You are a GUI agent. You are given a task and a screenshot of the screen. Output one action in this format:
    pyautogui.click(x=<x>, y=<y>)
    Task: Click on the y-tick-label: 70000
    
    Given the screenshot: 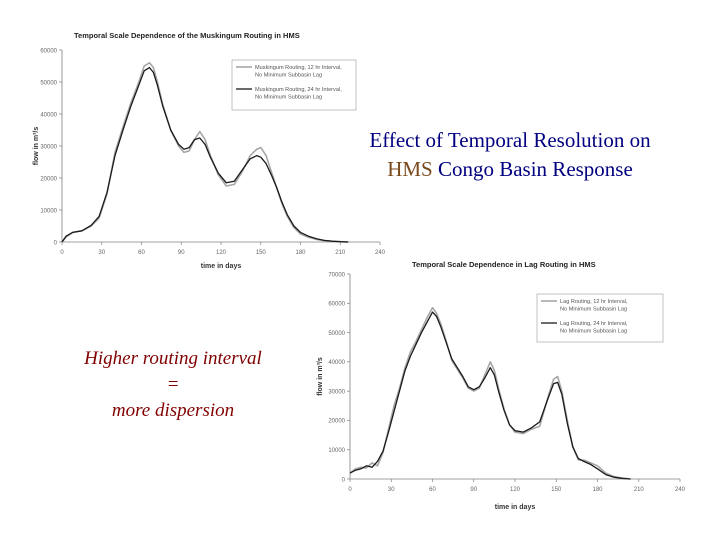 What is the action you would take?
    pyautogui.click(x=336, y=275)
    